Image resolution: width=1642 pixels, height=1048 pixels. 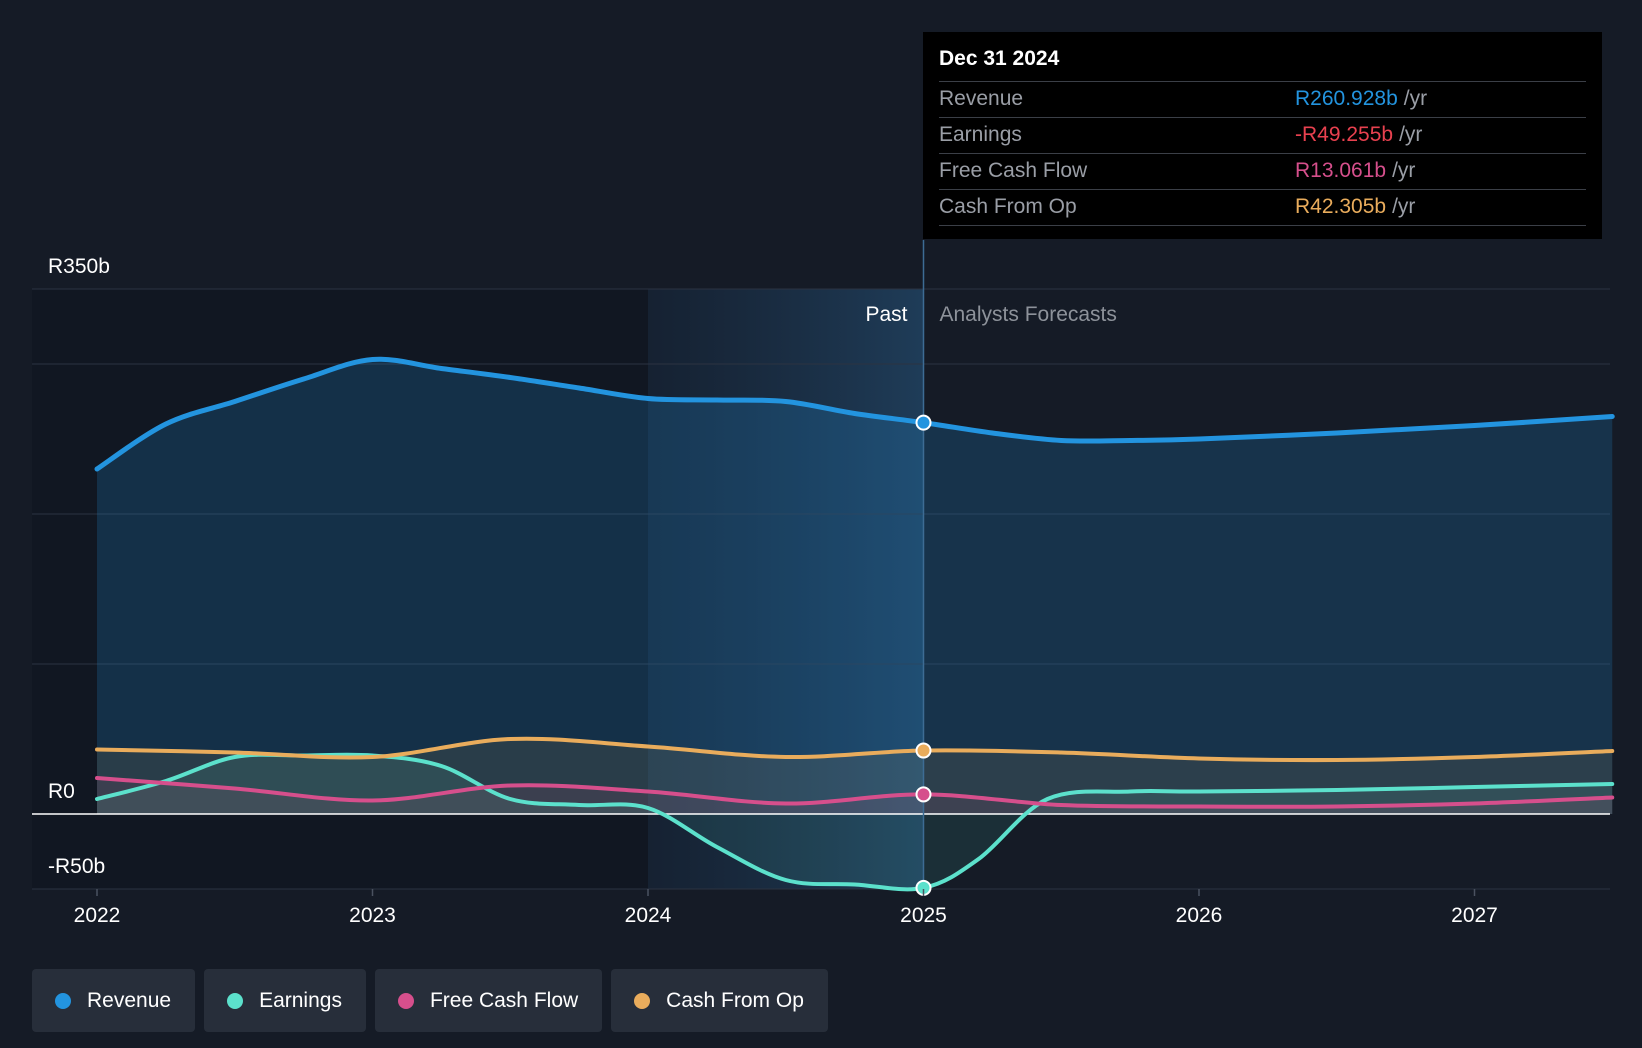 What do you see at coordinates (97, 915) in the screenshot?
I see `x-tick-label: 2022` at bounding box center [97, 915].